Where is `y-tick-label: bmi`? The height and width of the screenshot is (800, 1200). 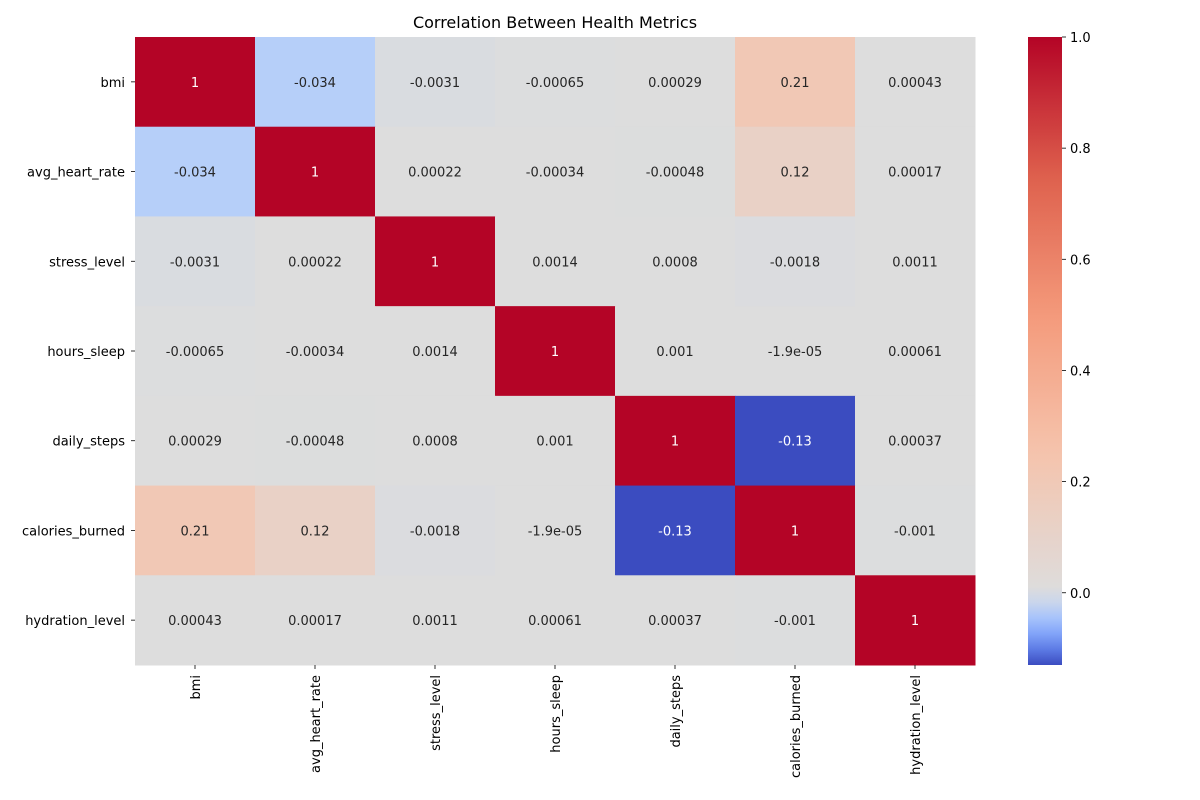 y-tick-label: bmi is located at coordinates (112, 83).